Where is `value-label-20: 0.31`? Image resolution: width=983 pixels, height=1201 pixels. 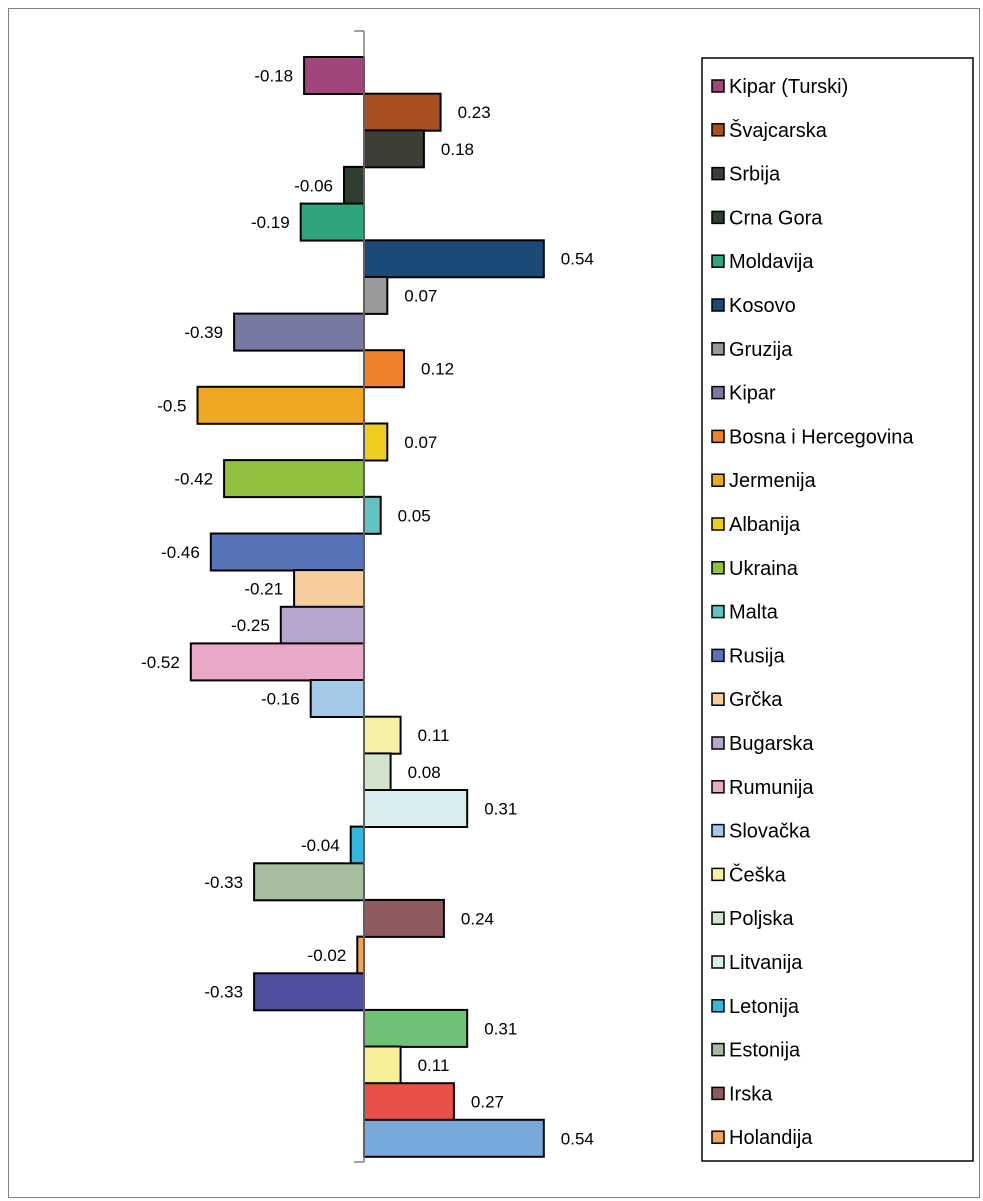
value-label-20: 0.31 is located at coordinates (500, 809).